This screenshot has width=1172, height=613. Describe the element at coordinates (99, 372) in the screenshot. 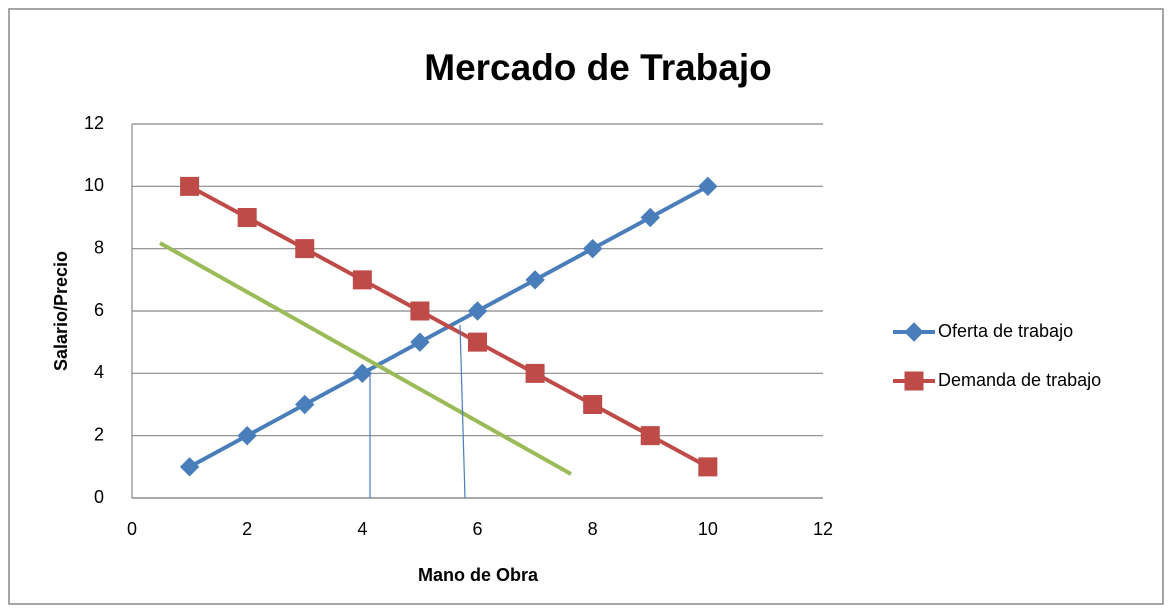

I see `y-tick-label: 4` at that location.